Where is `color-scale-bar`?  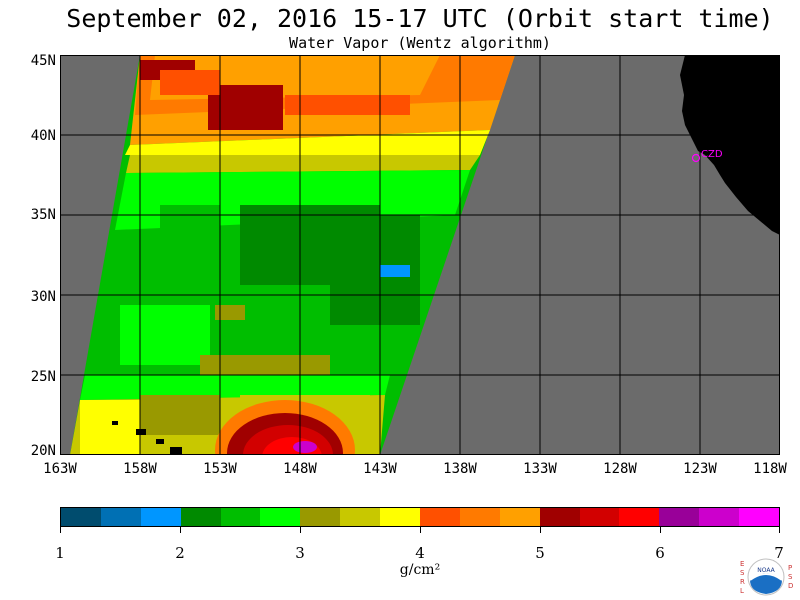
color-scale-bar is located at coordinates (420, 517).